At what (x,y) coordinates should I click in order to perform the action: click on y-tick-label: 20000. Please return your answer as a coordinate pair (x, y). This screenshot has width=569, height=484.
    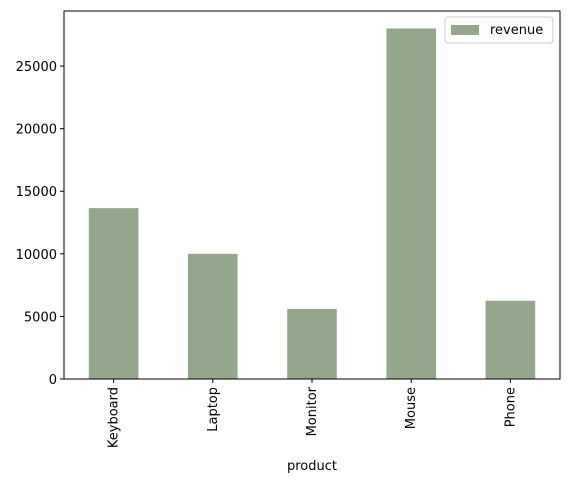
    Looking at the image, I should click on (36, 130).